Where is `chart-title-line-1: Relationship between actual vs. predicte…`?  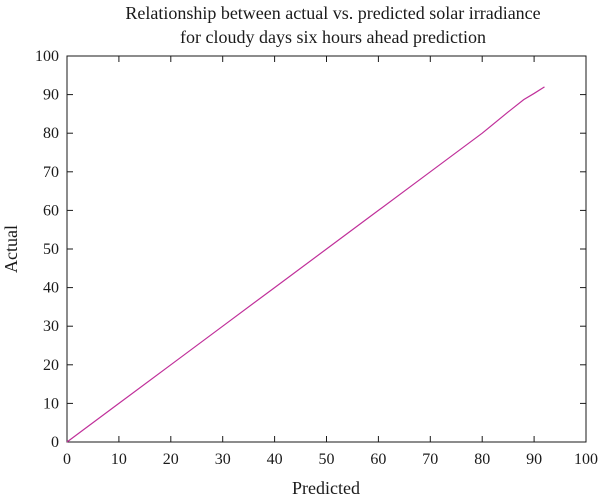 chart-title-line-1: Relationship between actual vs. predicte… is located at coordinates (332, 13).